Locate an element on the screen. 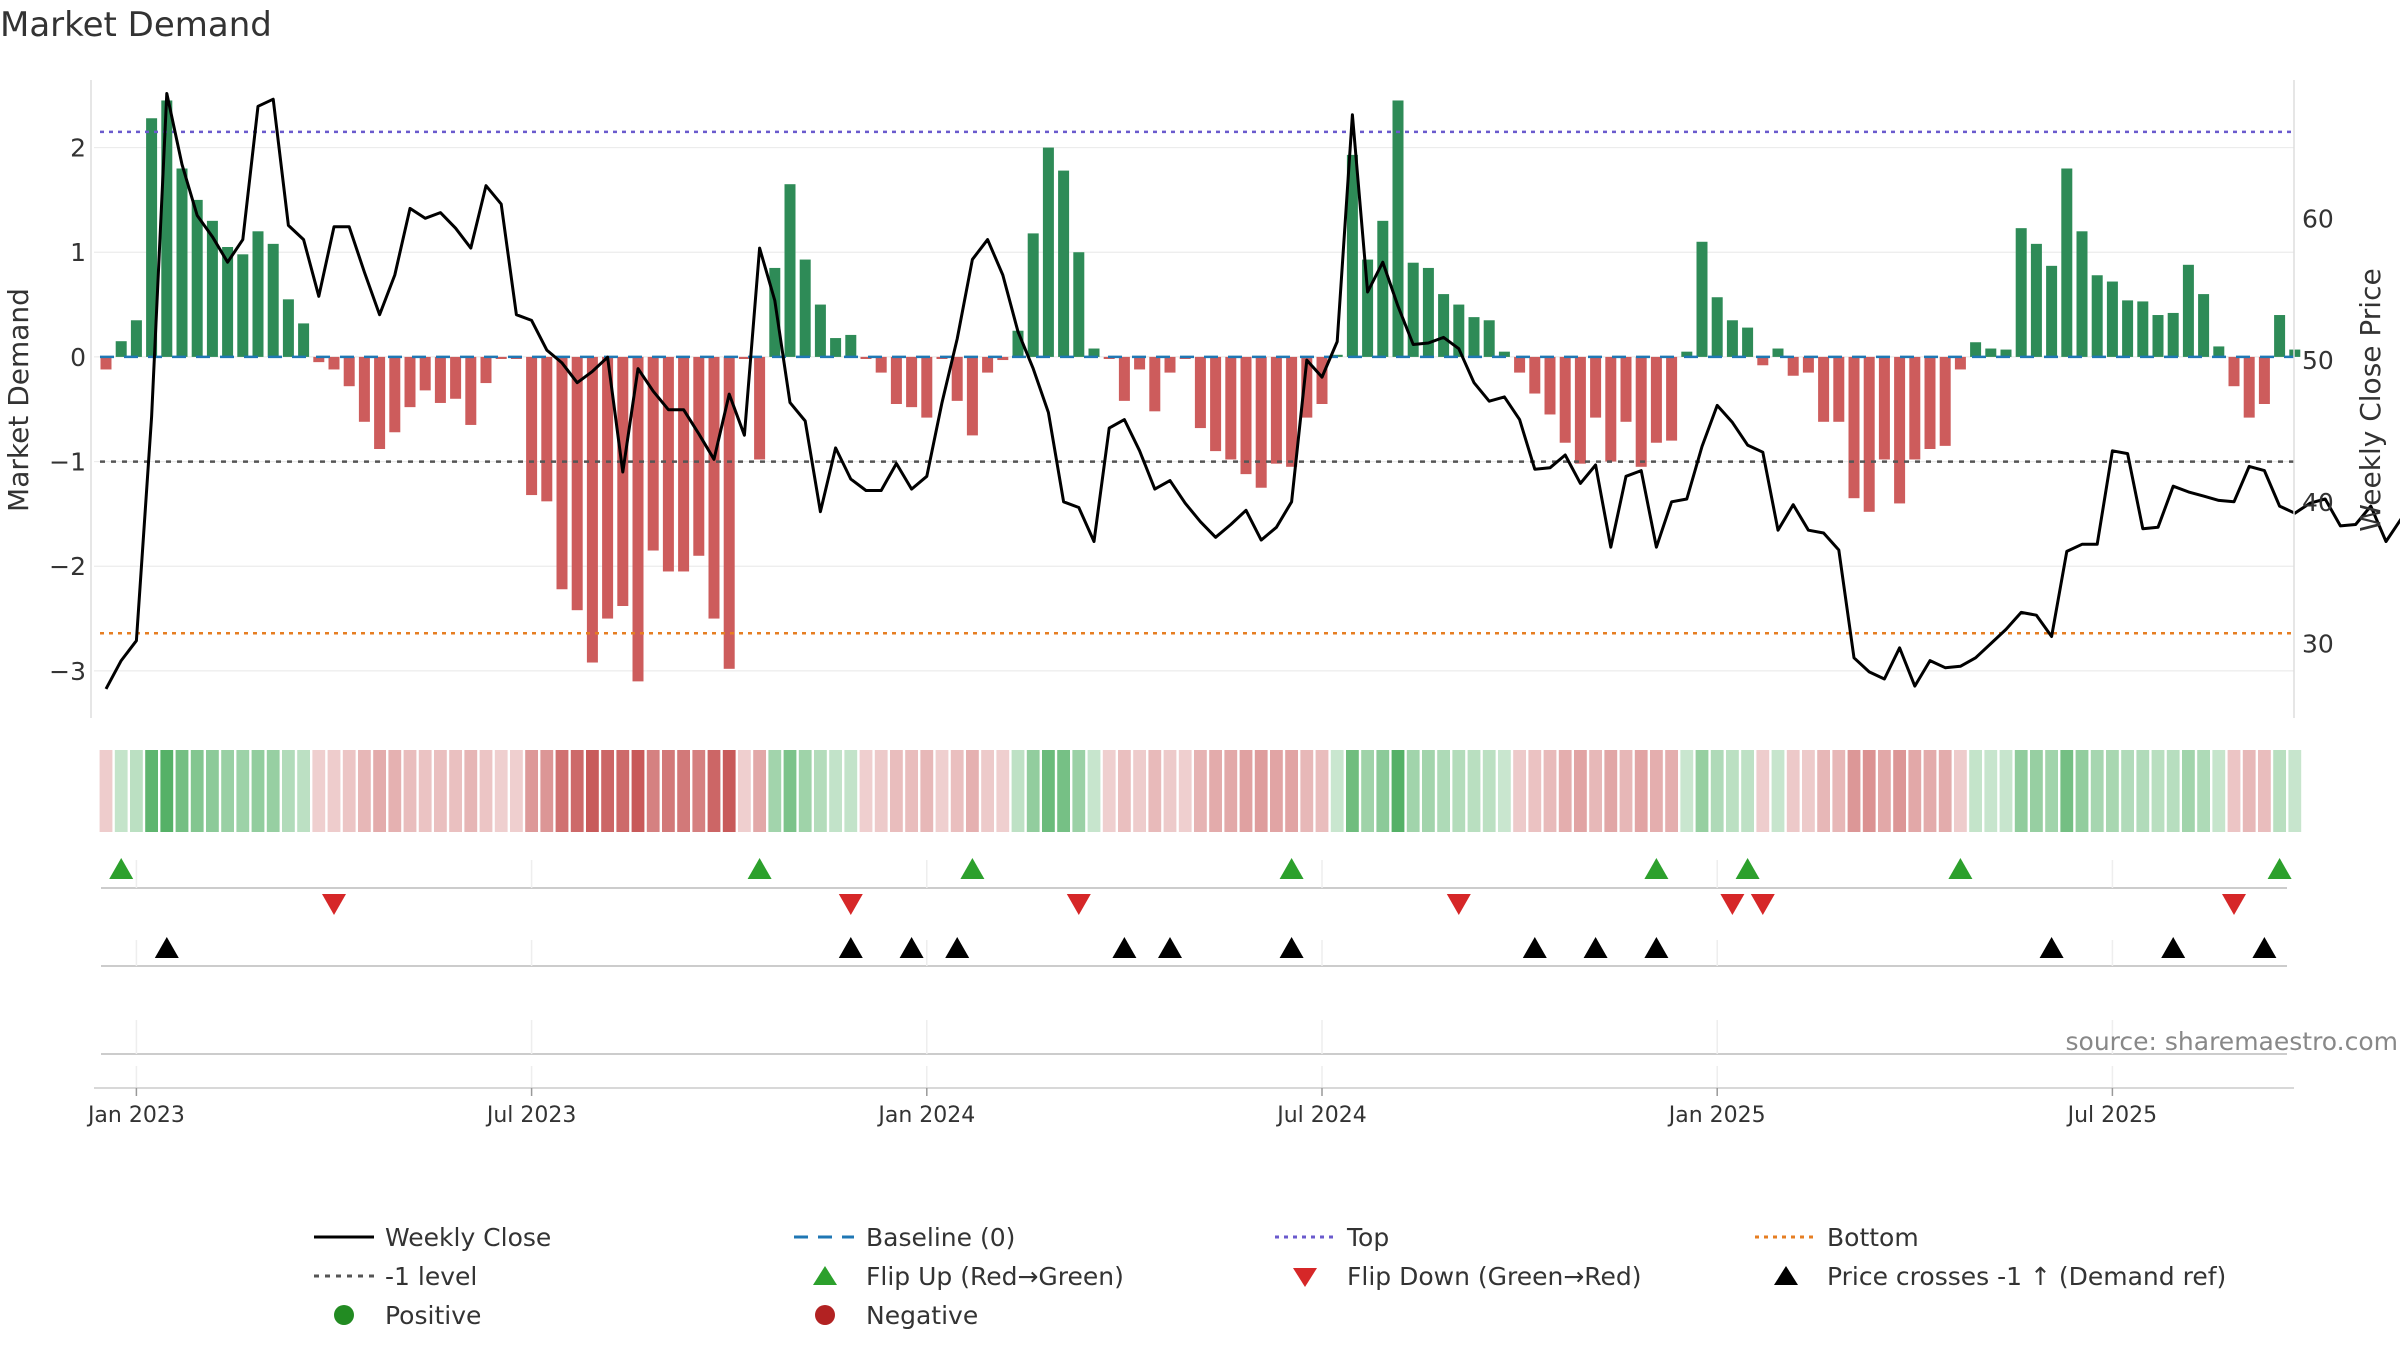 Image resolution: width=2400 pixels, height=1350 pixels. legend-item-weekly-close: Weekly Close is located at coordinates (432, 1237).